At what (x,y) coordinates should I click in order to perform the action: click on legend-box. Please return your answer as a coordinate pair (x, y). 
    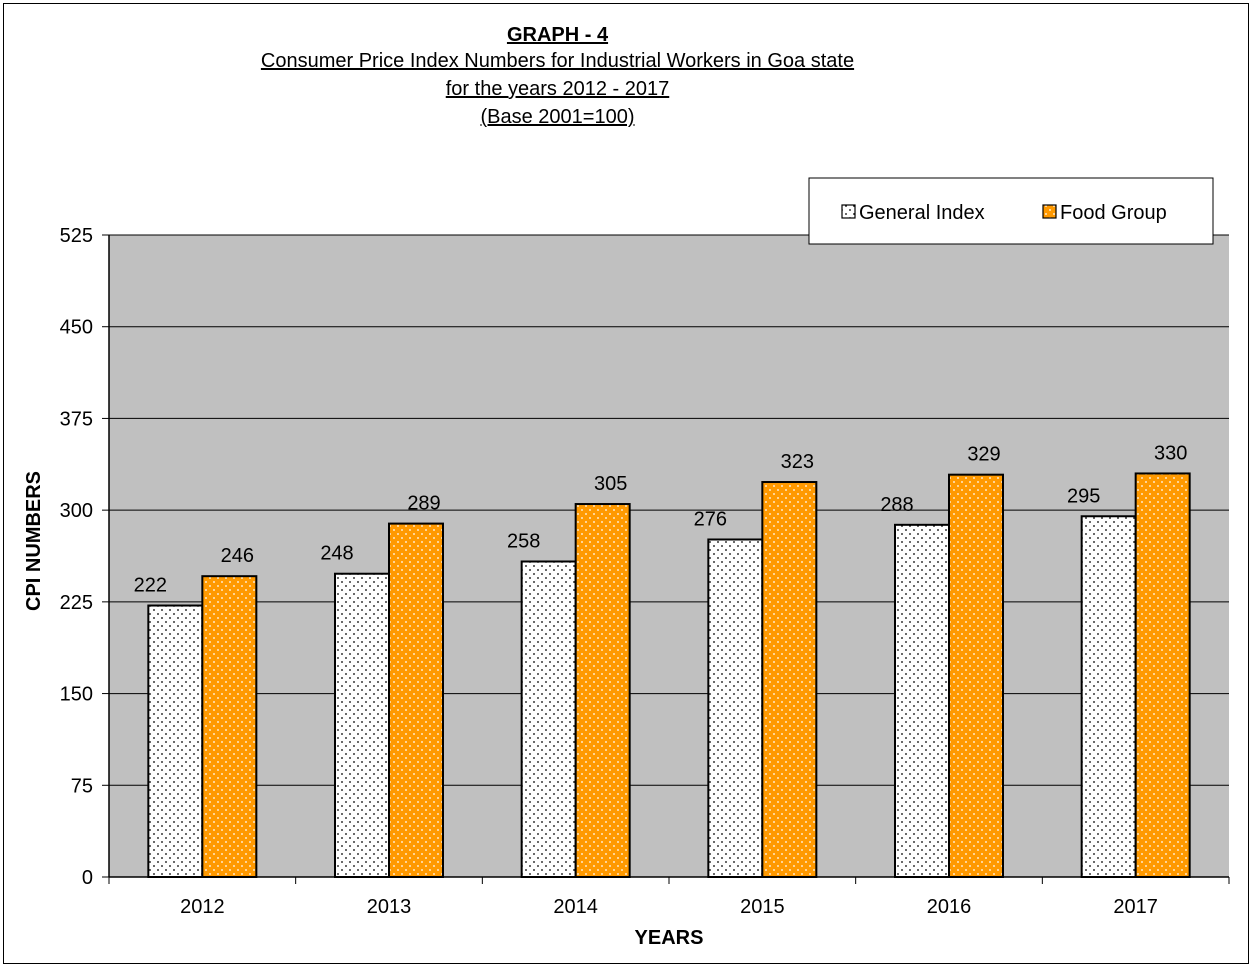
    Looking at the image, I should click on (1011, 211).